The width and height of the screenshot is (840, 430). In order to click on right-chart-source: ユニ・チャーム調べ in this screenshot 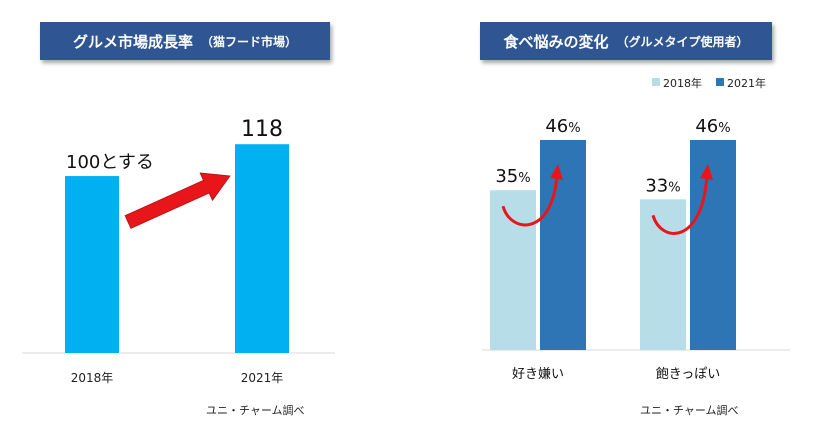, I will do `click(689, 410)`.